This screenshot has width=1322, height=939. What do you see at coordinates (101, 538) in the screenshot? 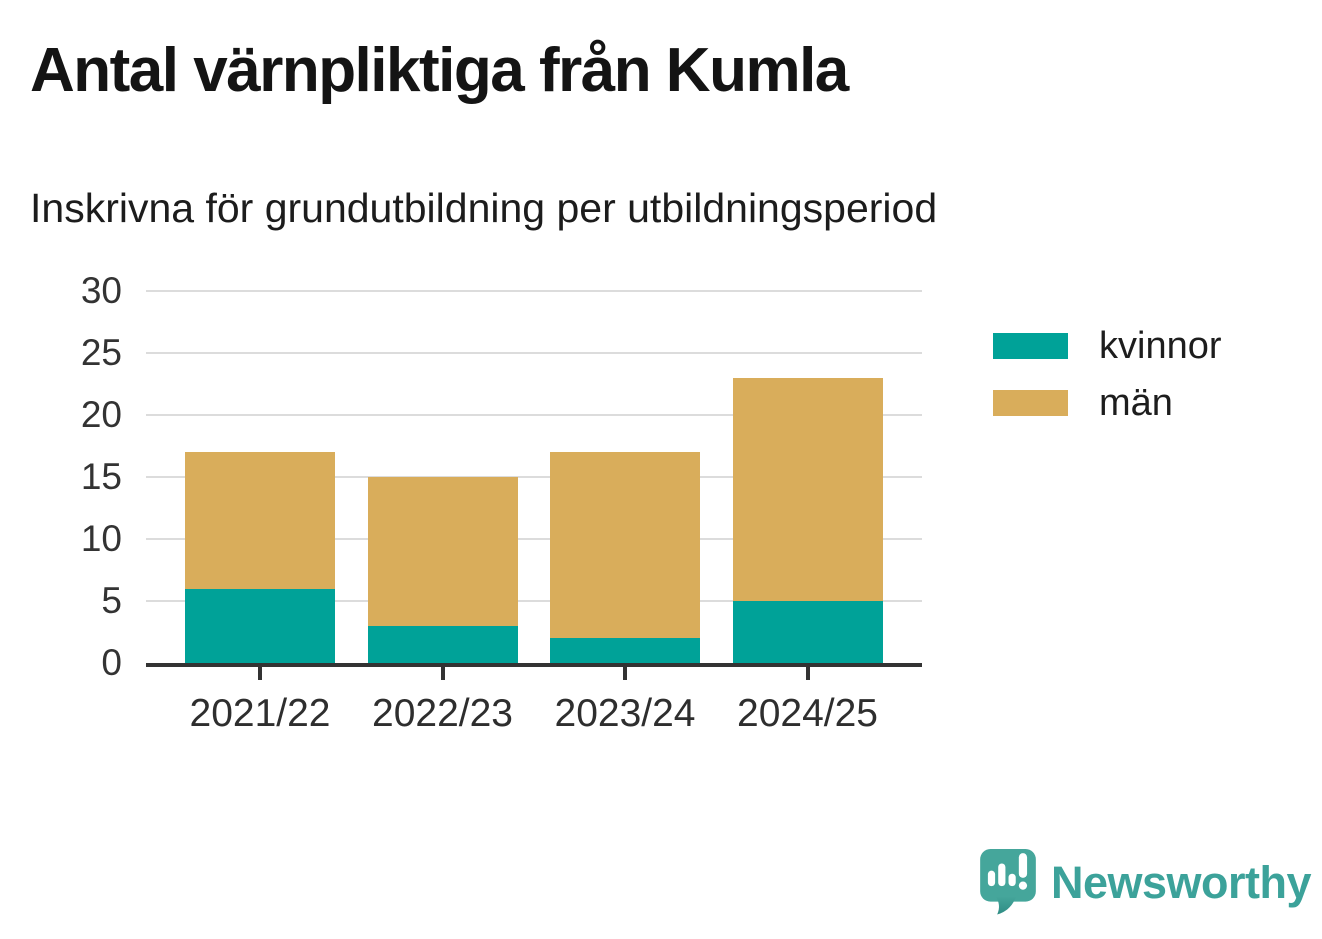
I see `y-axis-label: 10` at bounding box center [101, 538].